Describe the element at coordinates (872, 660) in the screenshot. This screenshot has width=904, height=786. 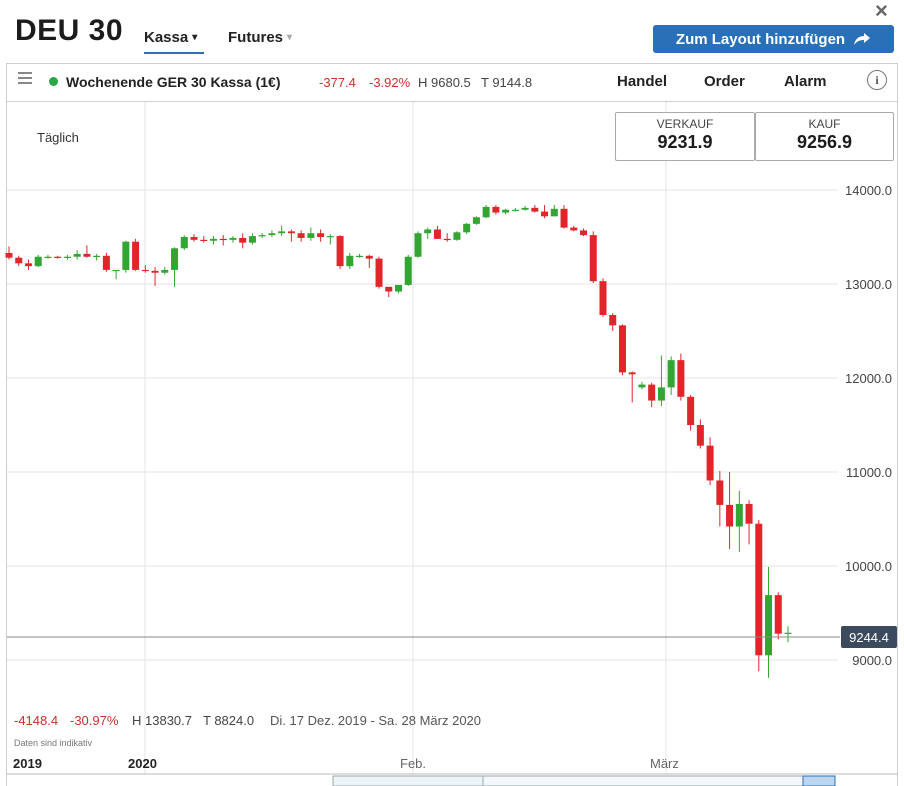
I see `y-tick-label: 9000.0` at that location.